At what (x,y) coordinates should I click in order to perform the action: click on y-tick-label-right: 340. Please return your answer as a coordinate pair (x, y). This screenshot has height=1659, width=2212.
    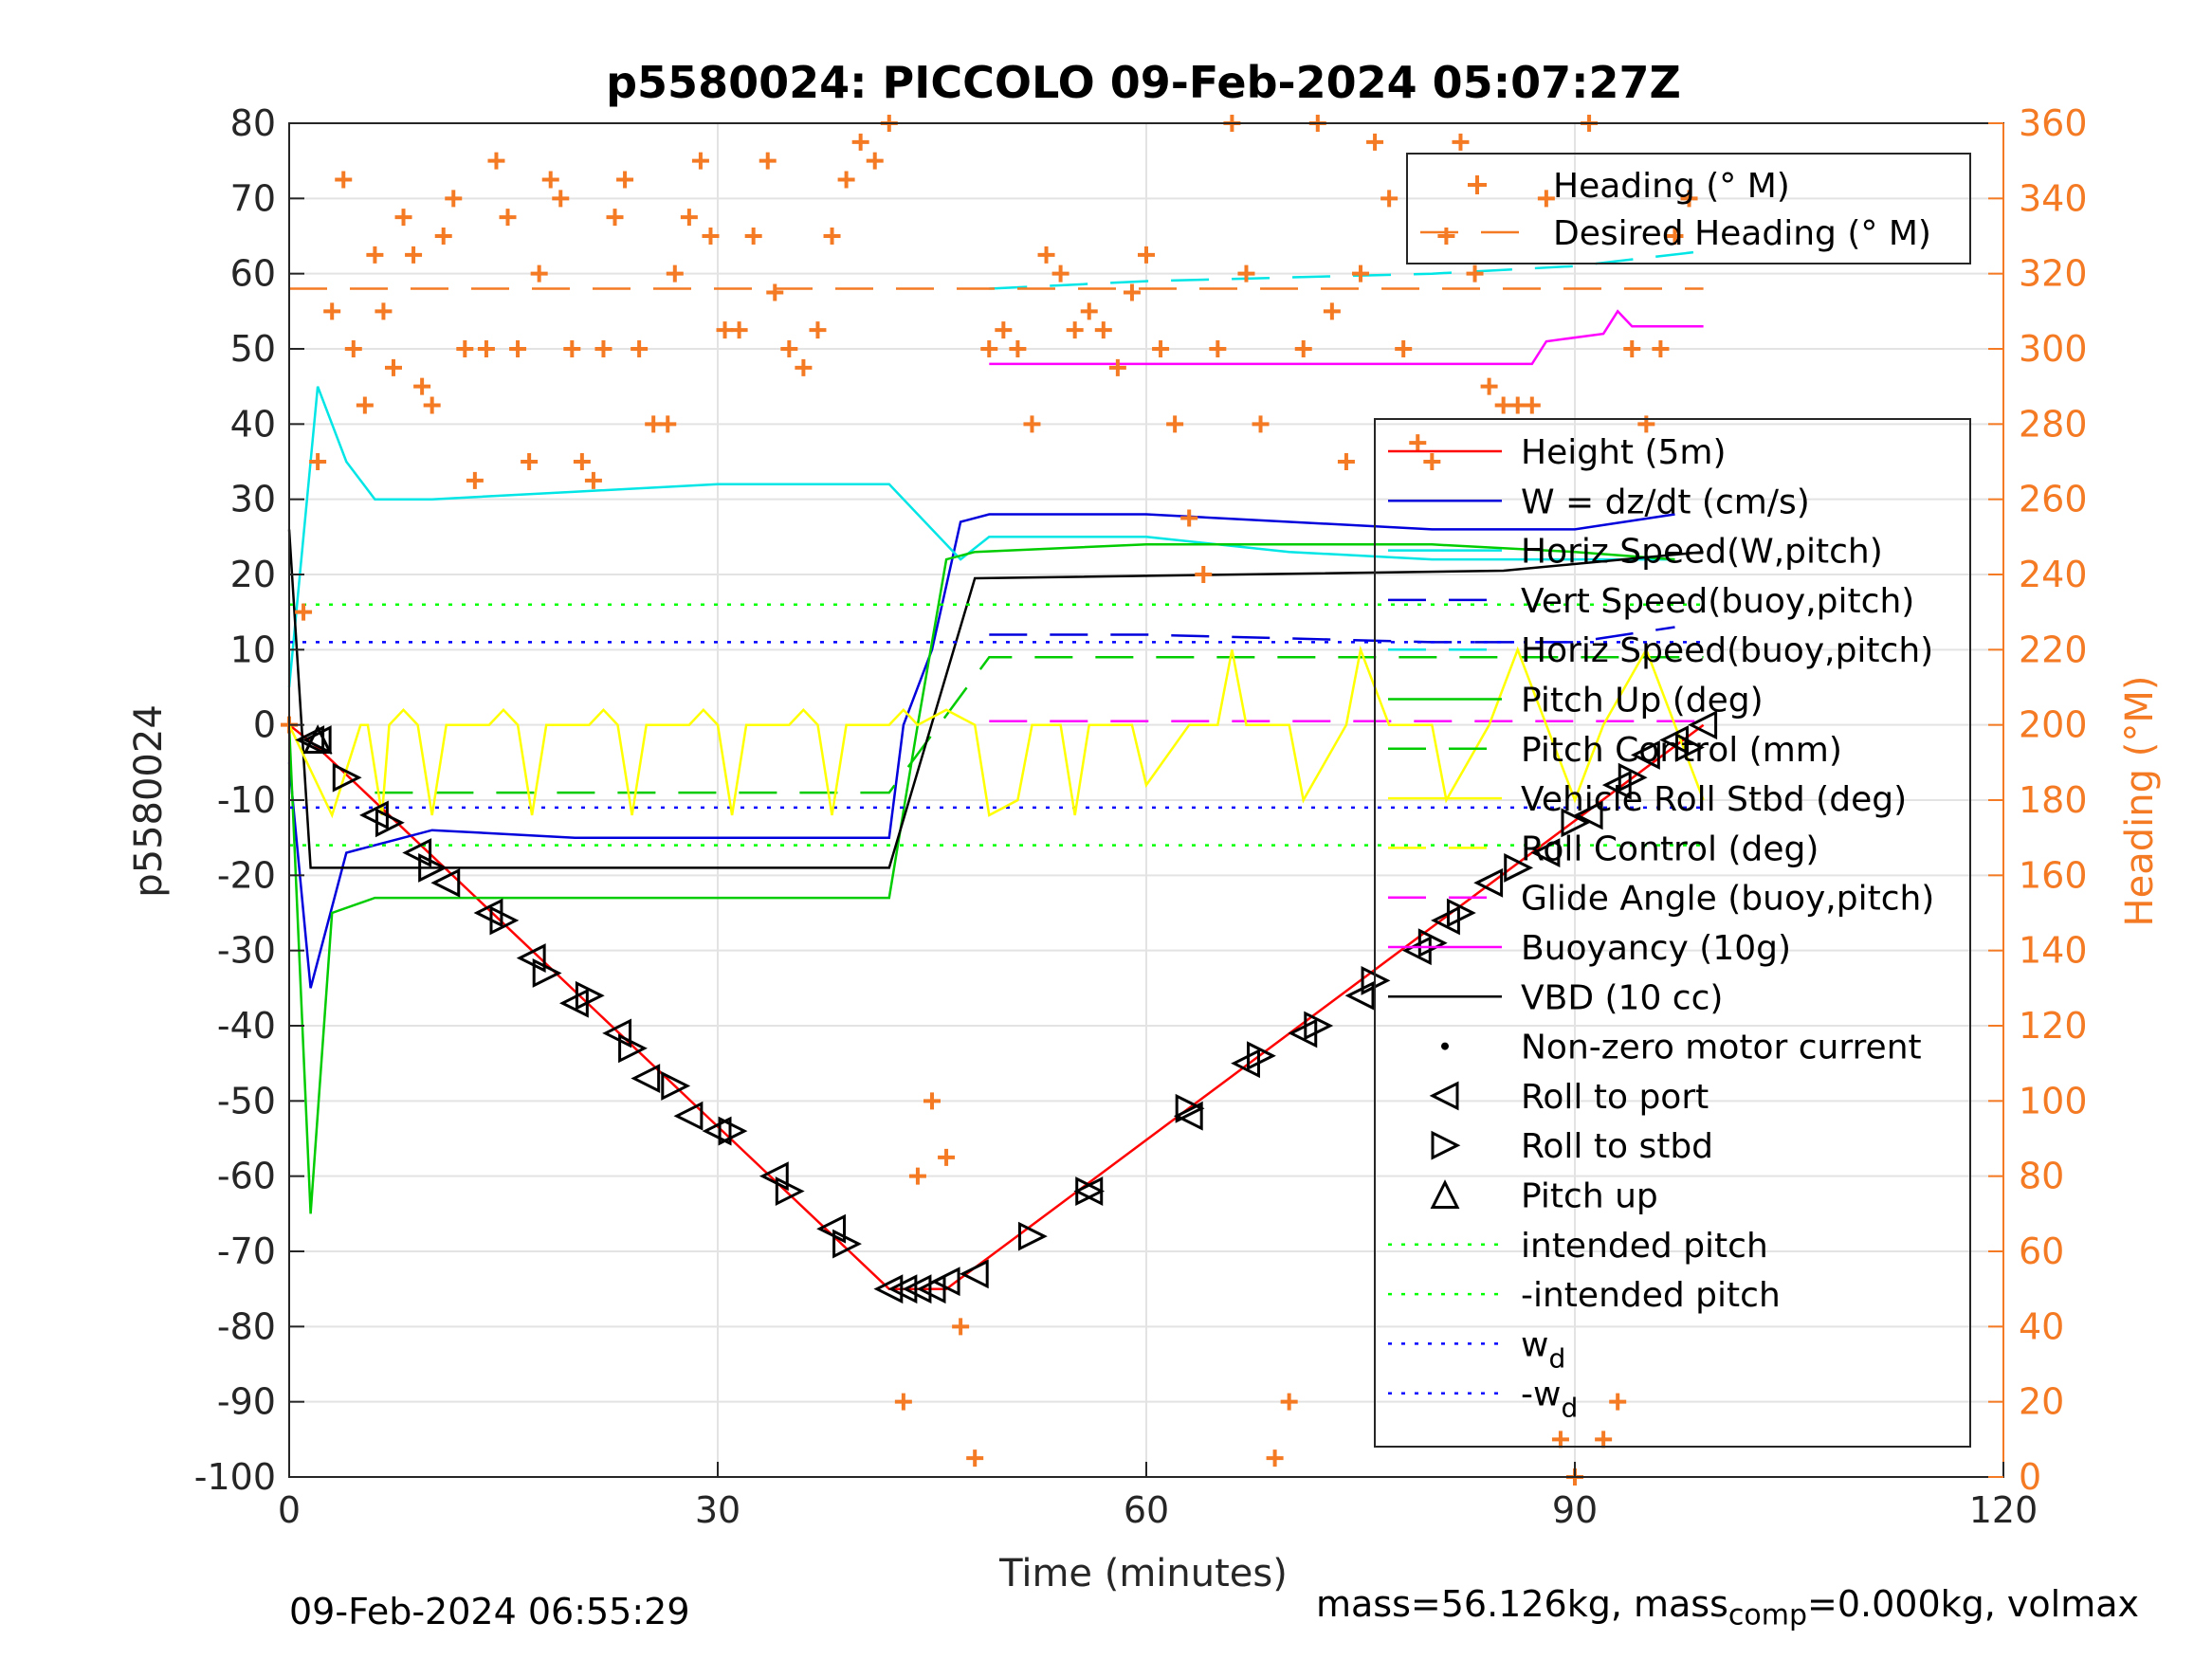
    Looking at the image, I should click on (2053, 198).